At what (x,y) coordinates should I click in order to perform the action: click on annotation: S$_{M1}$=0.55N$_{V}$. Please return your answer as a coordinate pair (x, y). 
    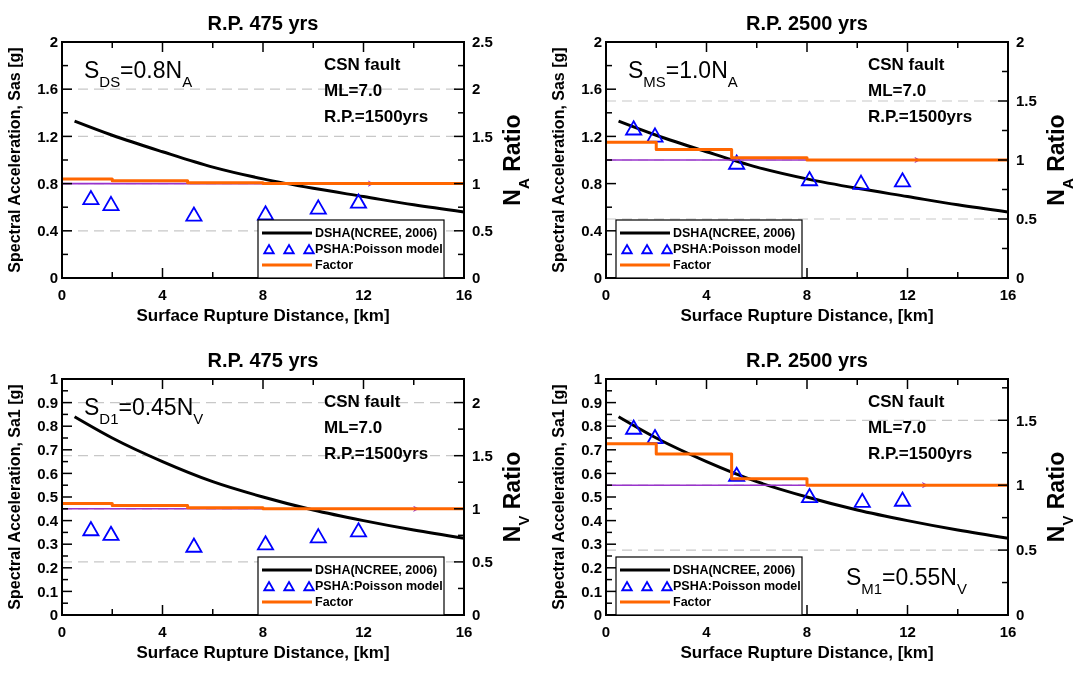
    Looking at the image, I should click on (906, 580).